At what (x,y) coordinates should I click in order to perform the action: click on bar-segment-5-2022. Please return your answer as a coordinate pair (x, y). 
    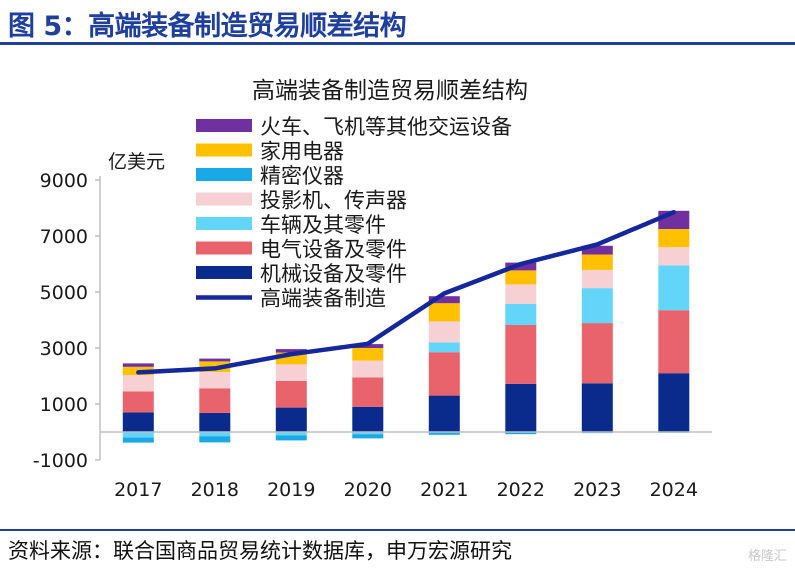
    Looking at the image, I should click on (521, 433).